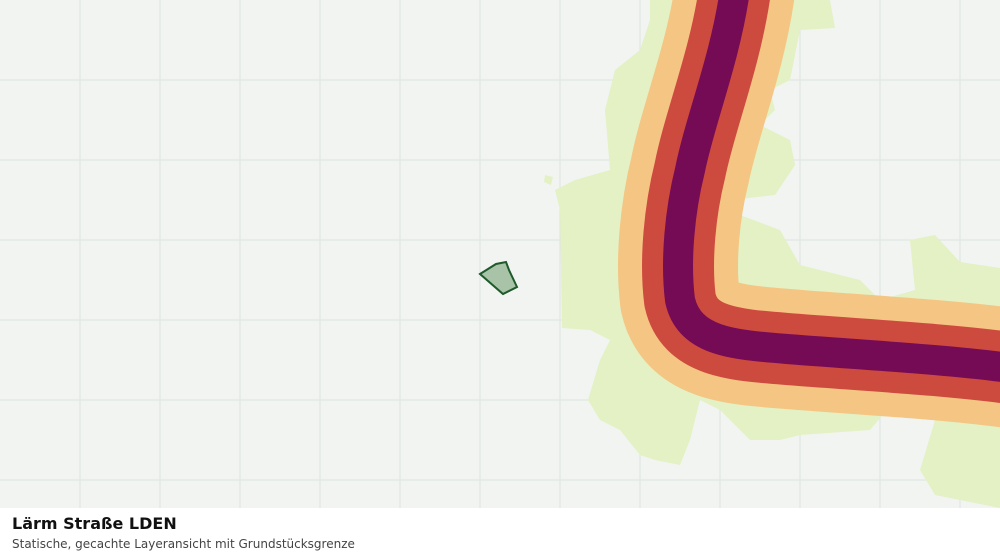 The width and height of the screenshot is (1000, 560). What do you see at coordinates (94, 523) in the screenshot?
I see `layer-title: Lärm Straße LDEN` at bounding box center [94, 523].